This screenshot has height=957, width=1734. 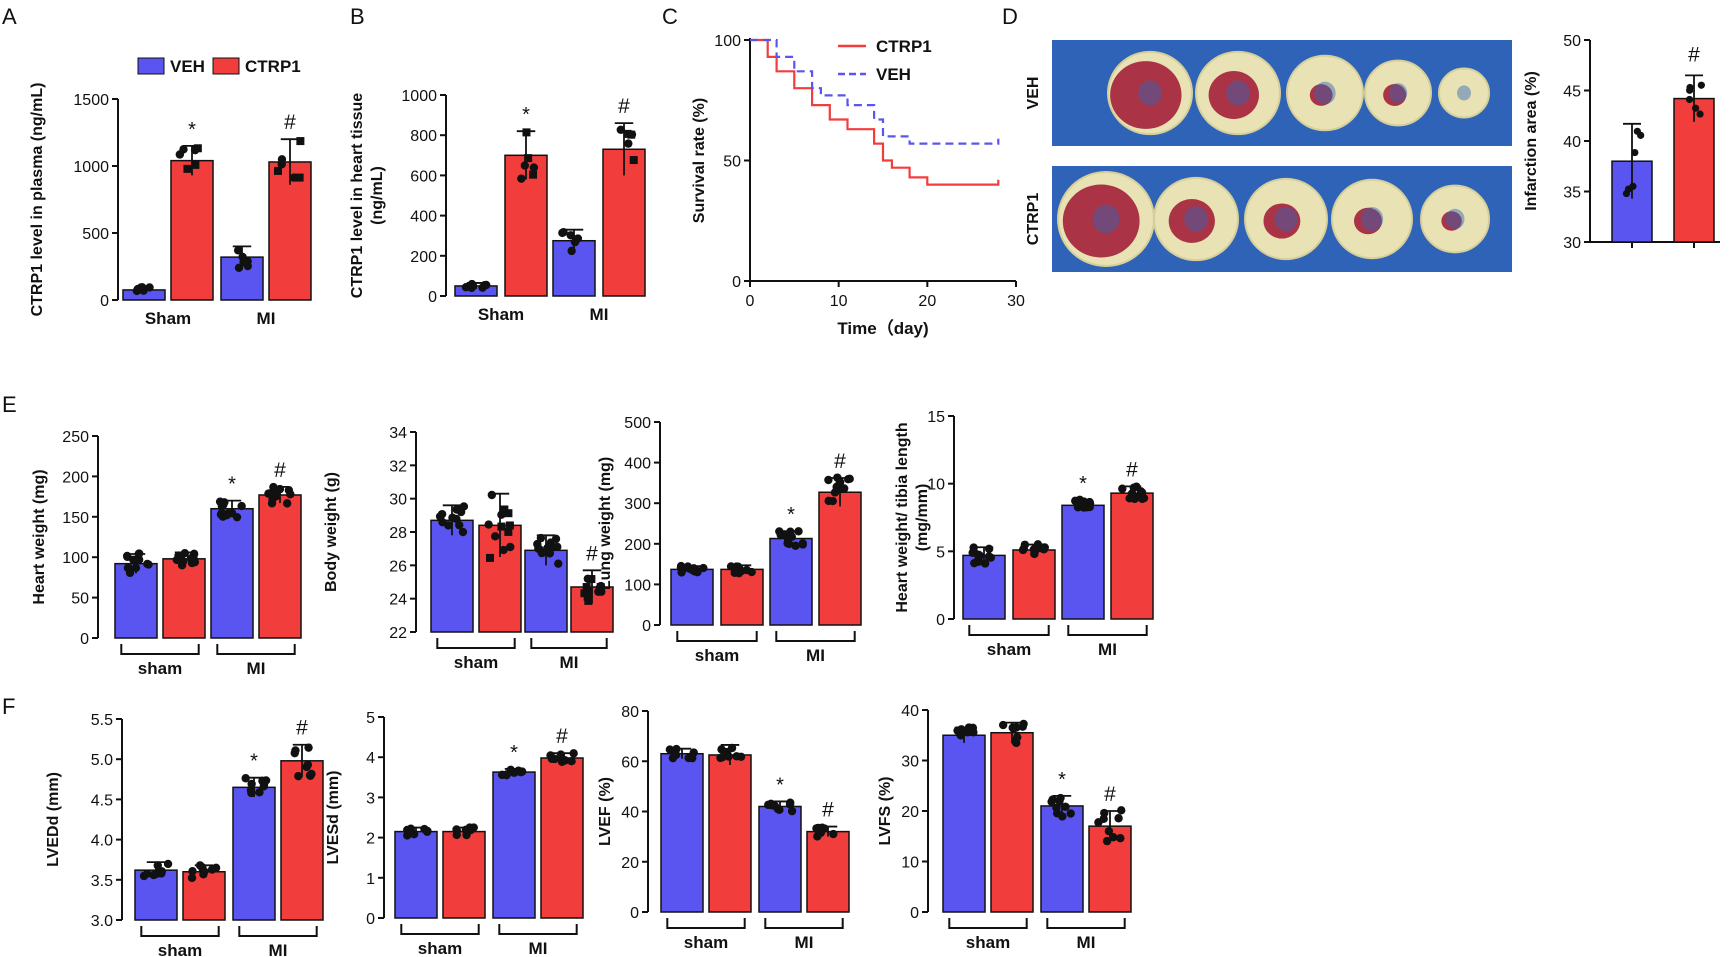 What do you see at coordinates (398, 600) in the screenshot?
I see `y-tick-label: 24` at bounding box center [398, 600].